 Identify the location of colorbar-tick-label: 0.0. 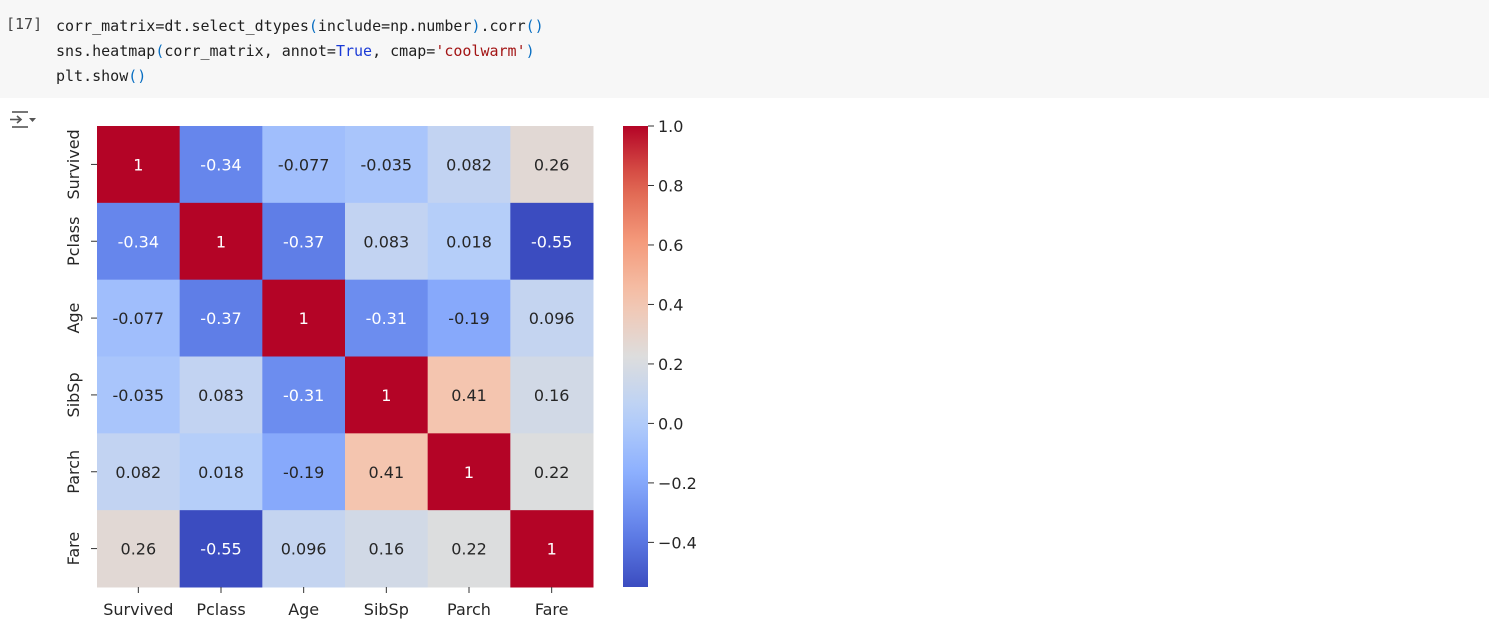
(670, 423).